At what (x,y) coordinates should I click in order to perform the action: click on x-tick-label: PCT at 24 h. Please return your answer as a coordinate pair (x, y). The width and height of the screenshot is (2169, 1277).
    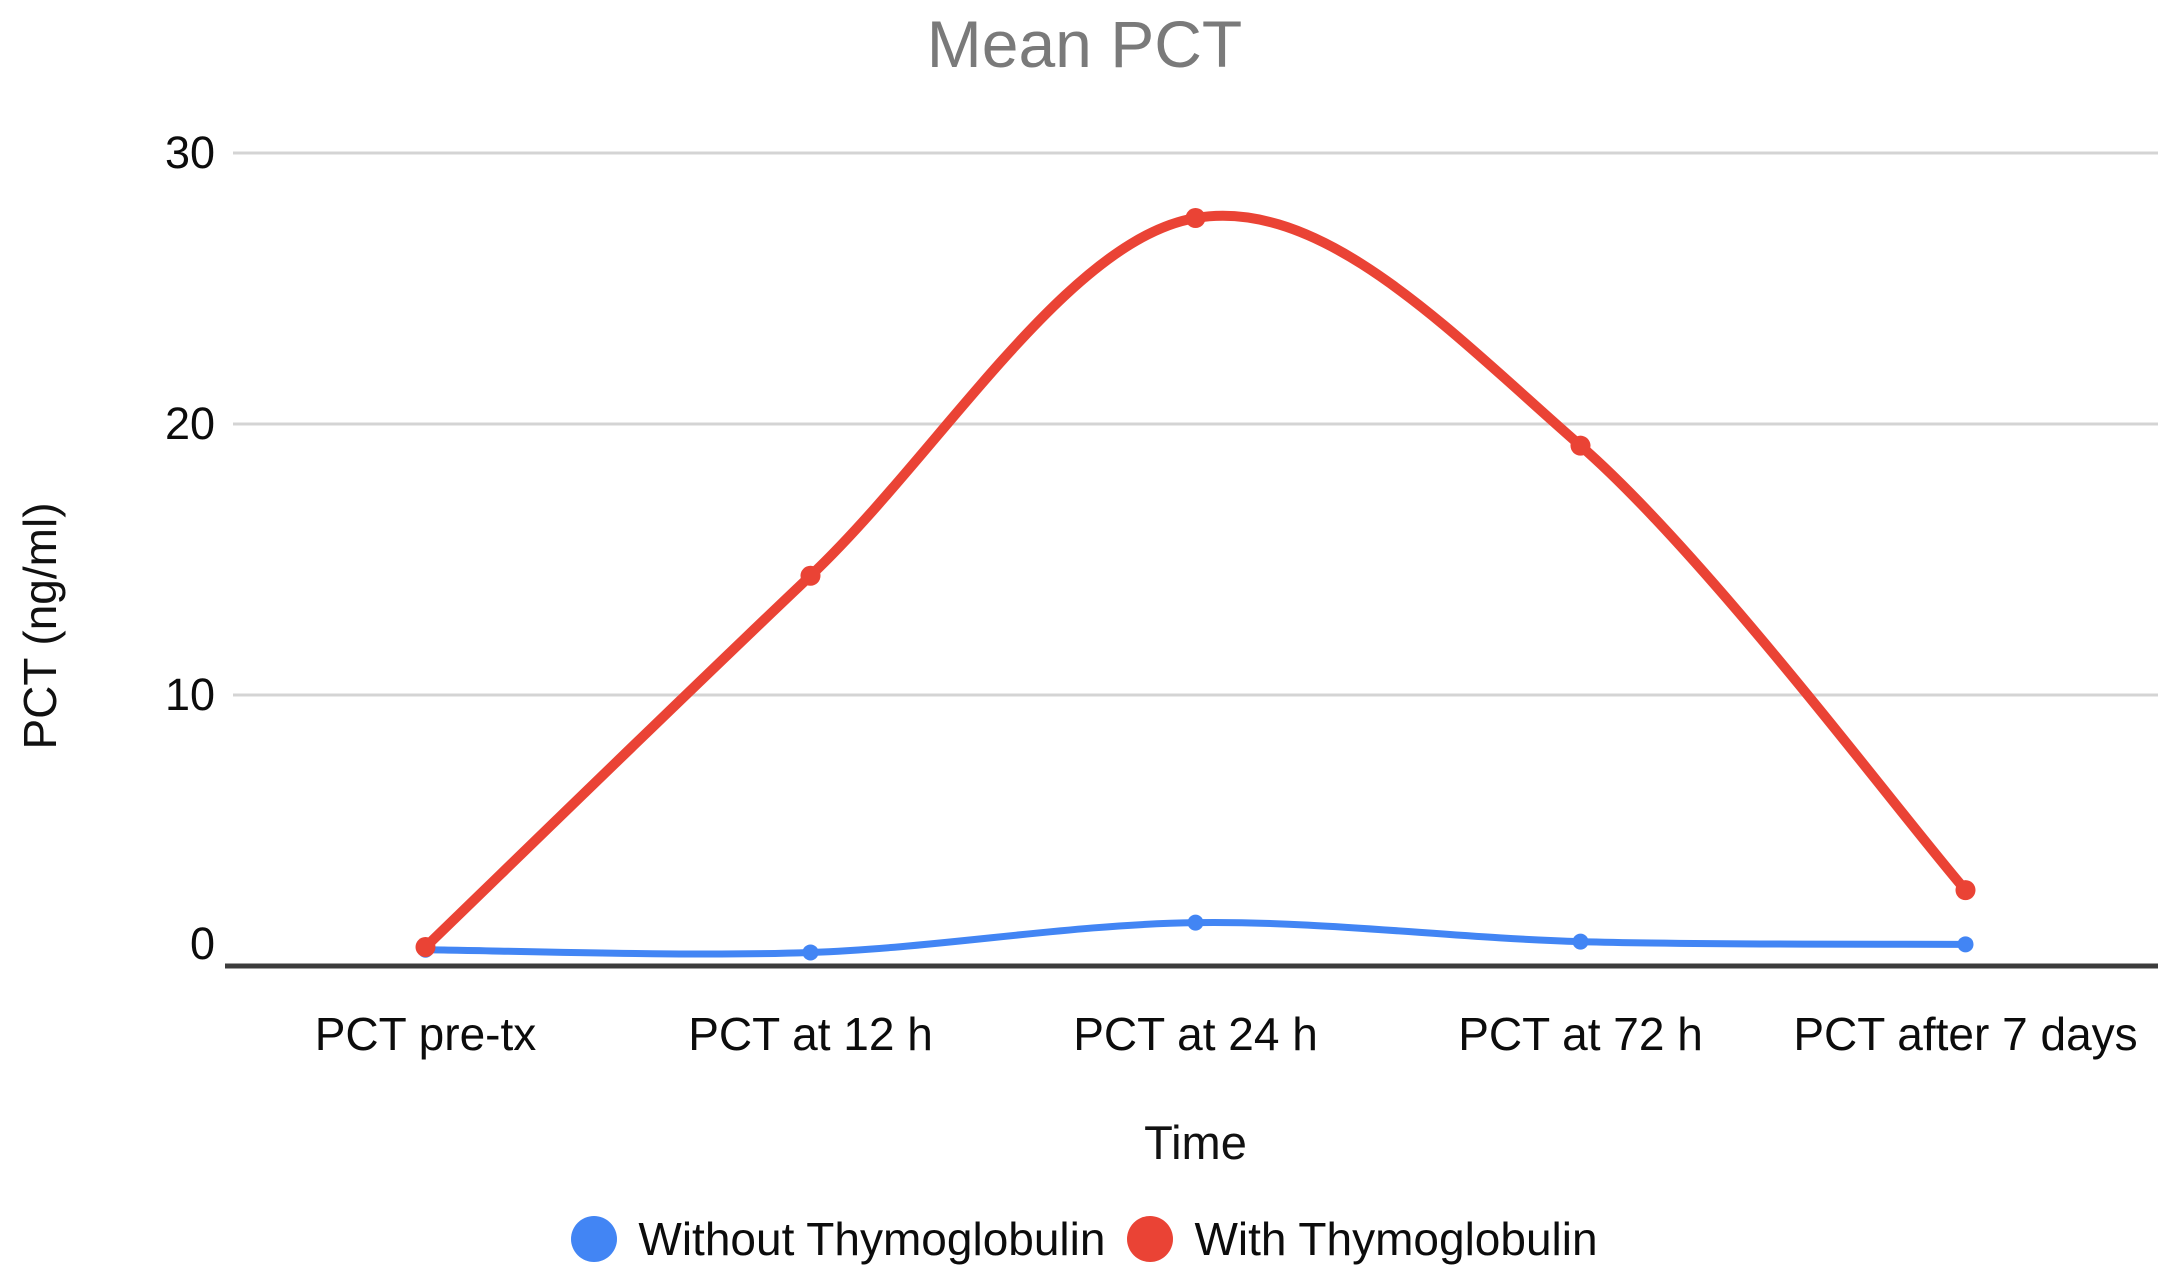
    Looking at the image, I should click on (1195, 1034).